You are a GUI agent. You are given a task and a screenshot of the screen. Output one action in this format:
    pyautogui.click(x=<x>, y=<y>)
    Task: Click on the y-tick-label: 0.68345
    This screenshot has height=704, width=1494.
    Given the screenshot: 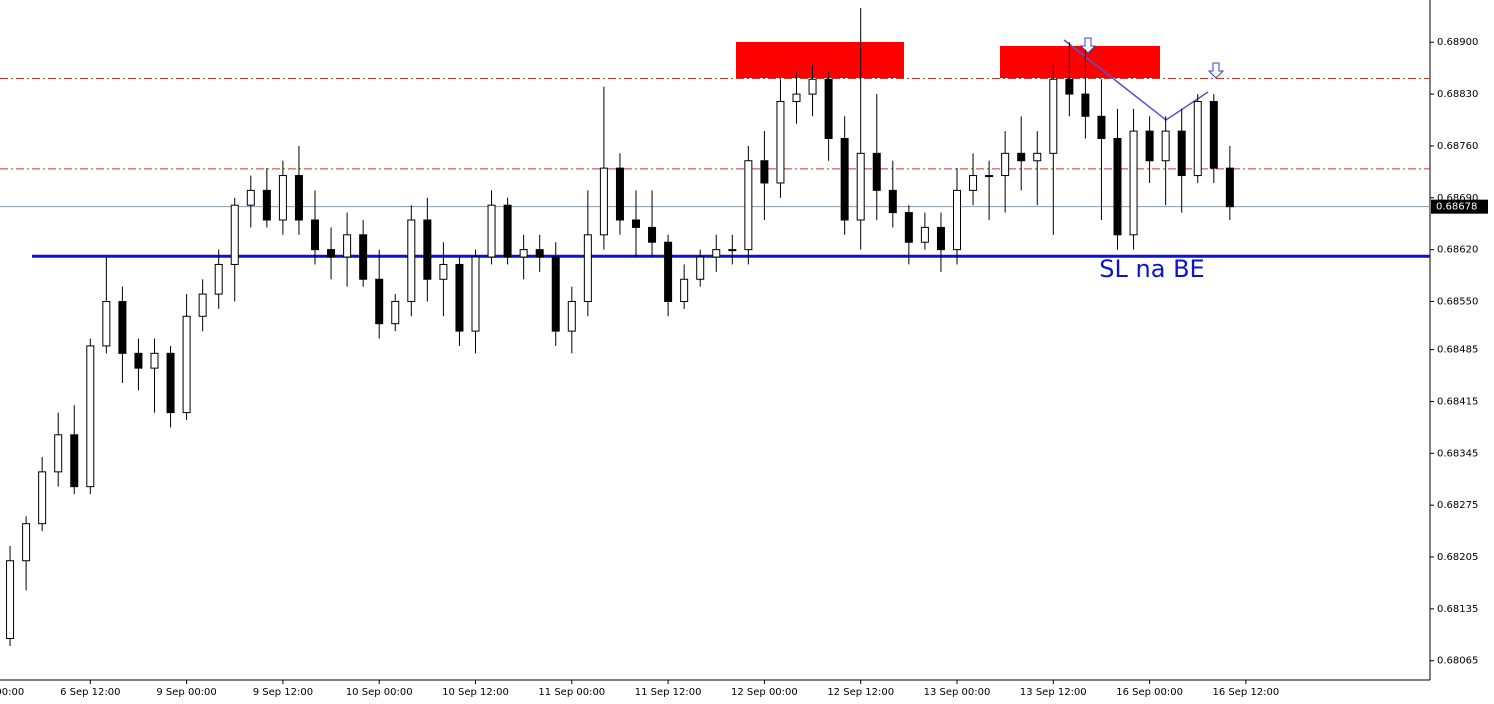 What is the action you would take?
    pyautogui.click(x=1457, y=453)
    